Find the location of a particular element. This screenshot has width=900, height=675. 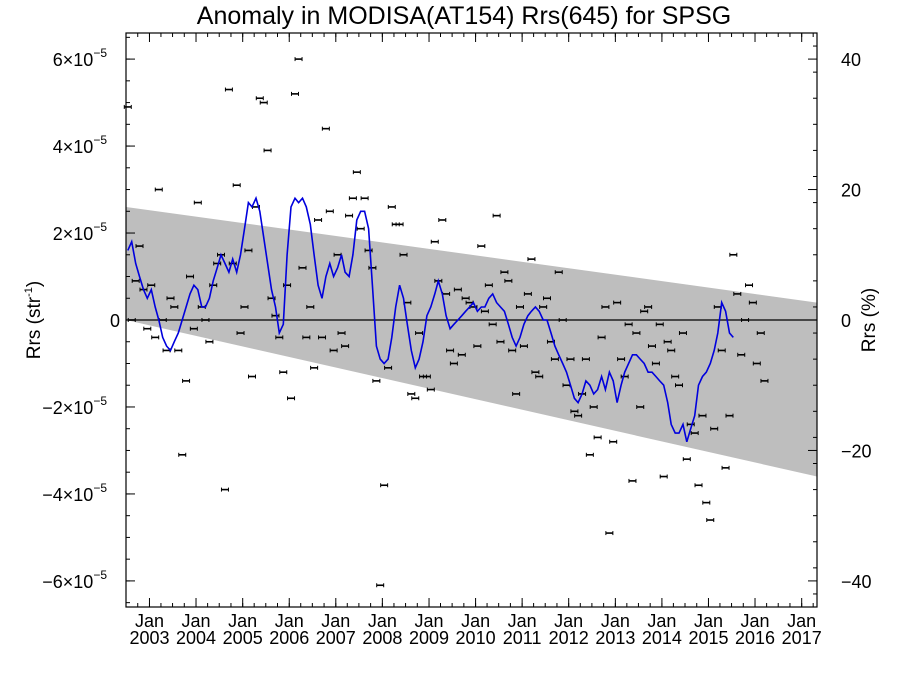

y-tick-mantissa: −6×10 is located at coordinates (67, 582).